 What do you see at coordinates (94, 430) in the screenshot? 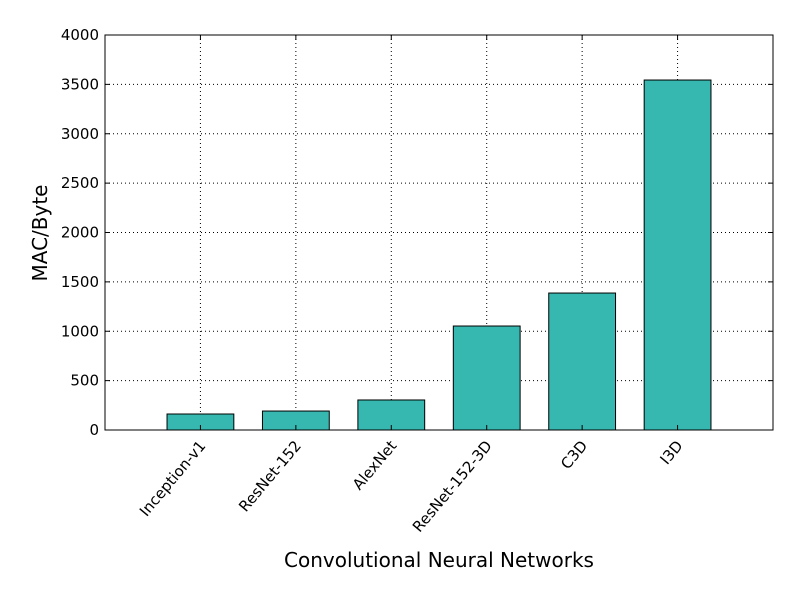
I see `y-tick-label: 0` at bounding box center [94, 430].